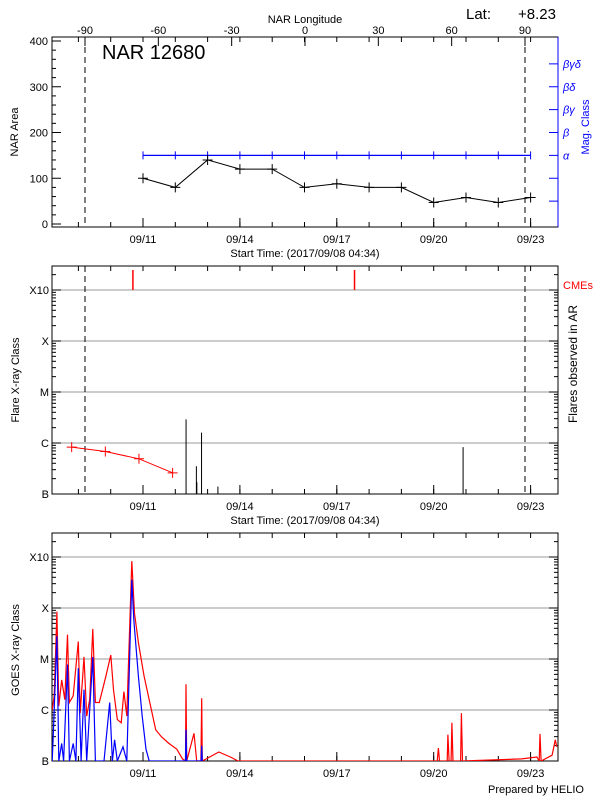 Image resolution: width=600 pixels, height=800 pixels. Describe the element at coordinates (566, 134) in the screenshot. I see `mag-class-tick-label: β` at that location.